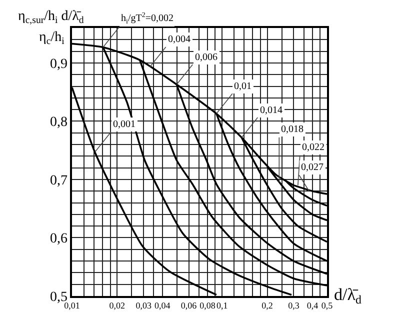  What do you see at coordinates (267, 305) in the screenshot?
I see `x-tick-label: 0,2` at bounding box center [267, 305].